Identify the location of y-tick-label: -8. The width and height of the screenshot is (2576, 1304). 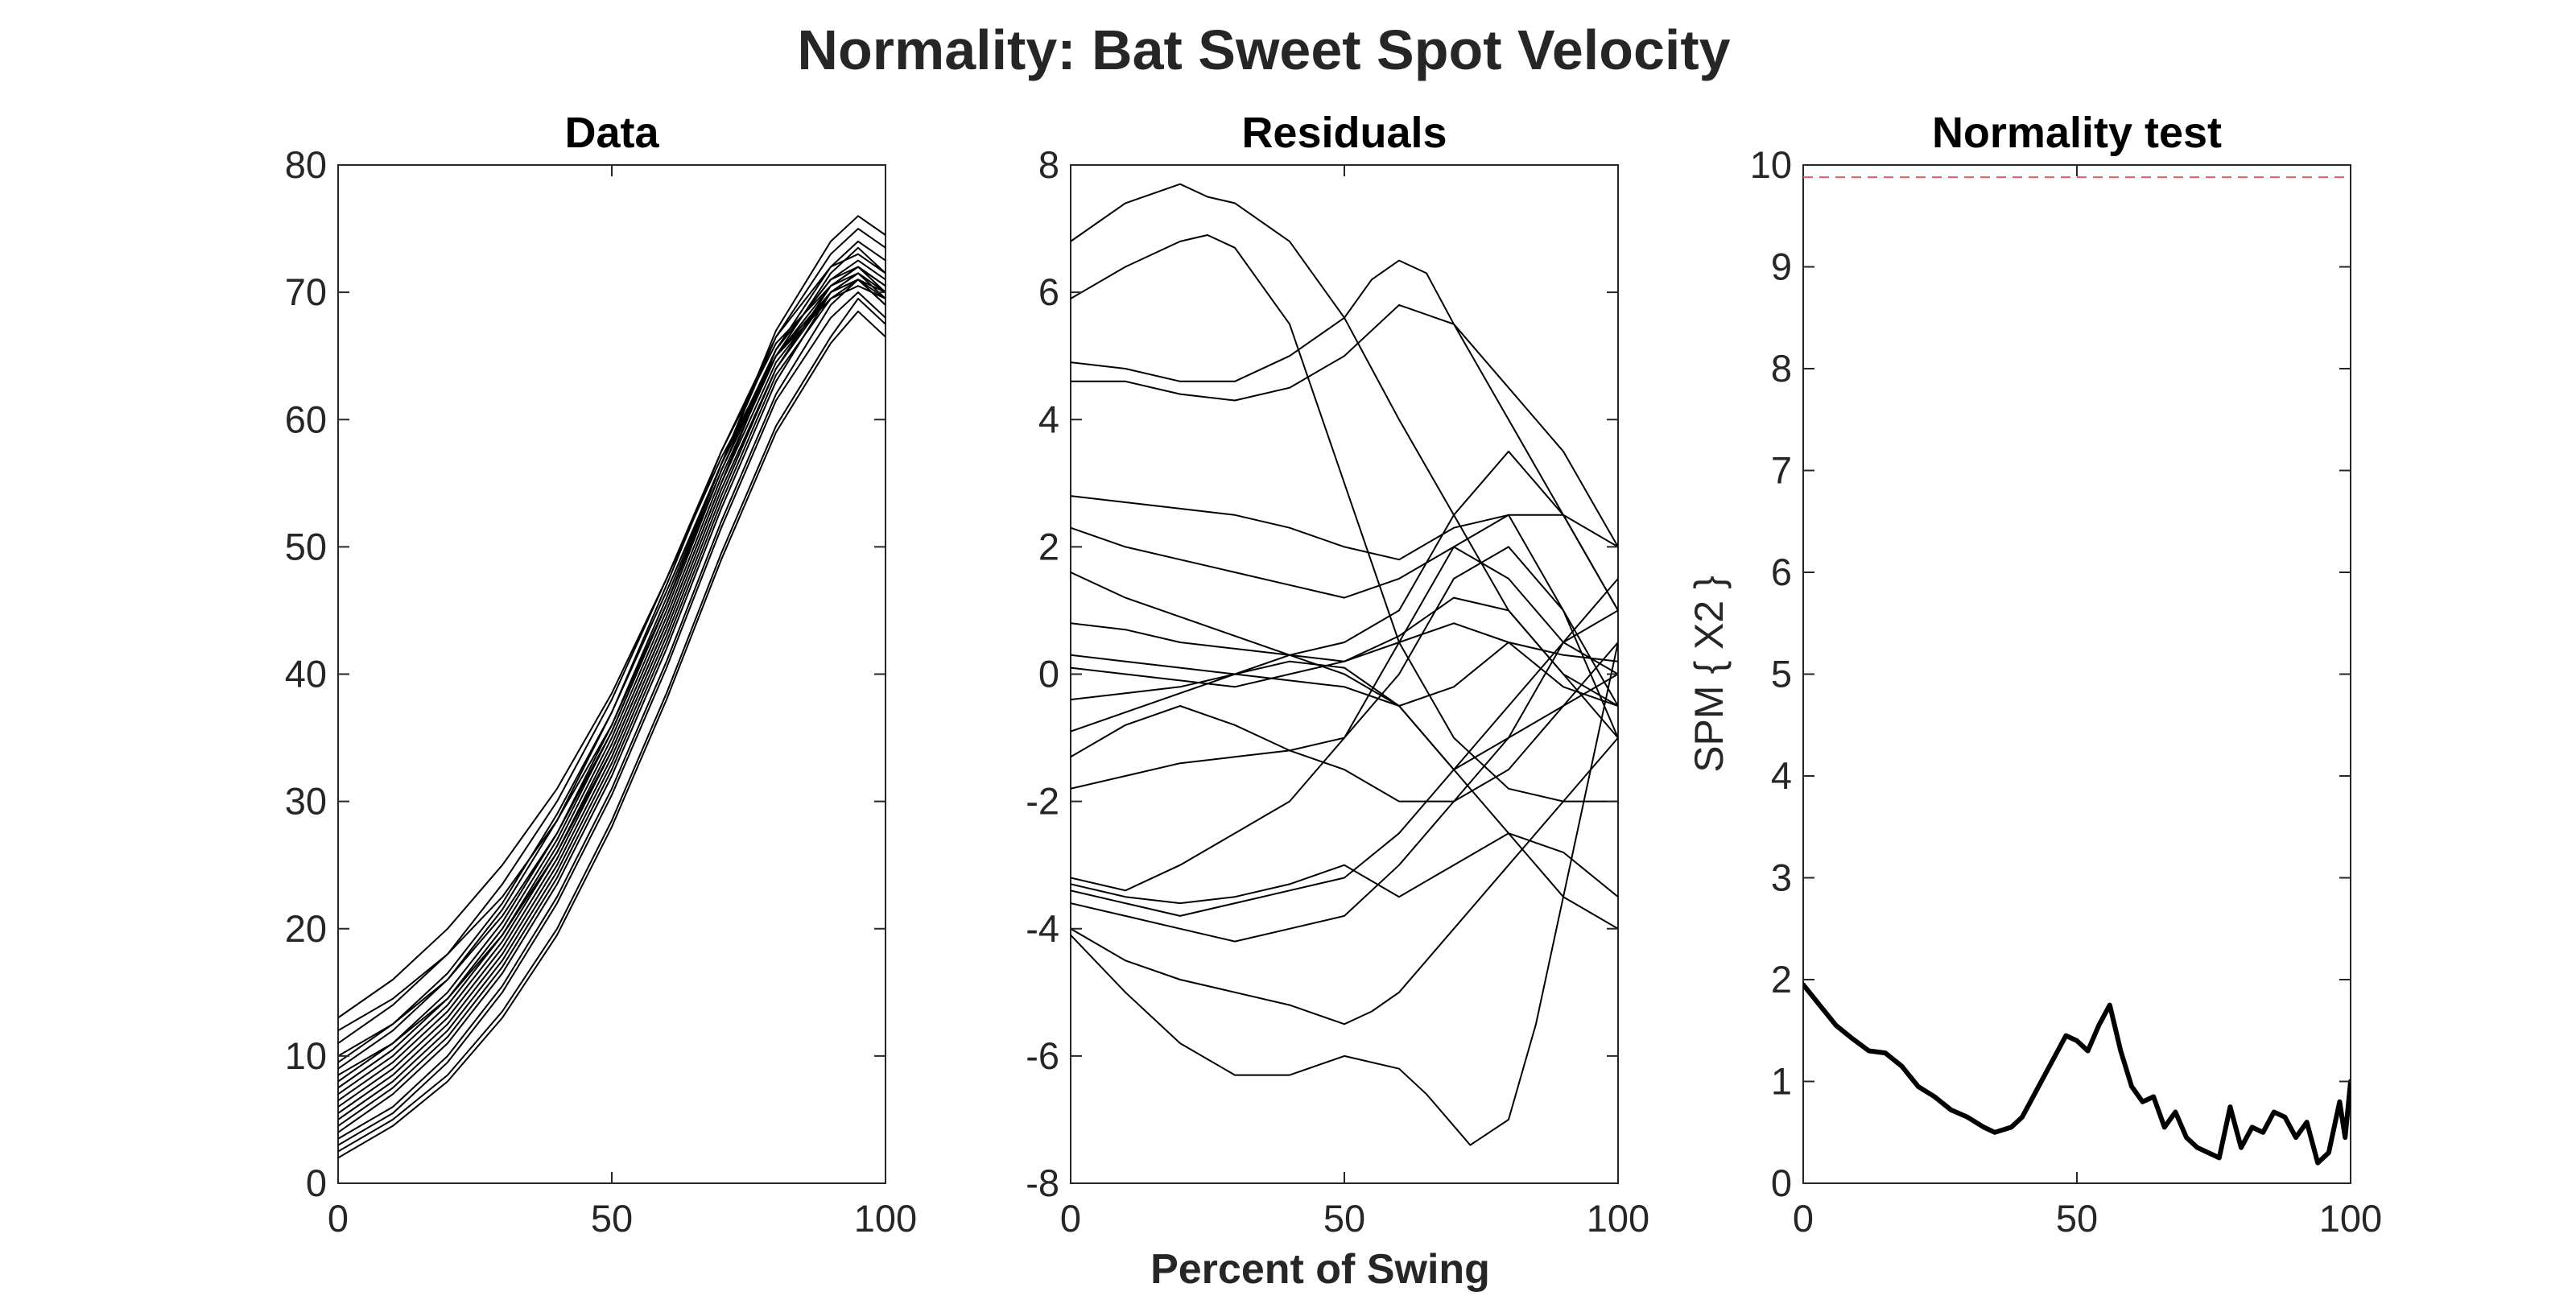
(1042, 1183).